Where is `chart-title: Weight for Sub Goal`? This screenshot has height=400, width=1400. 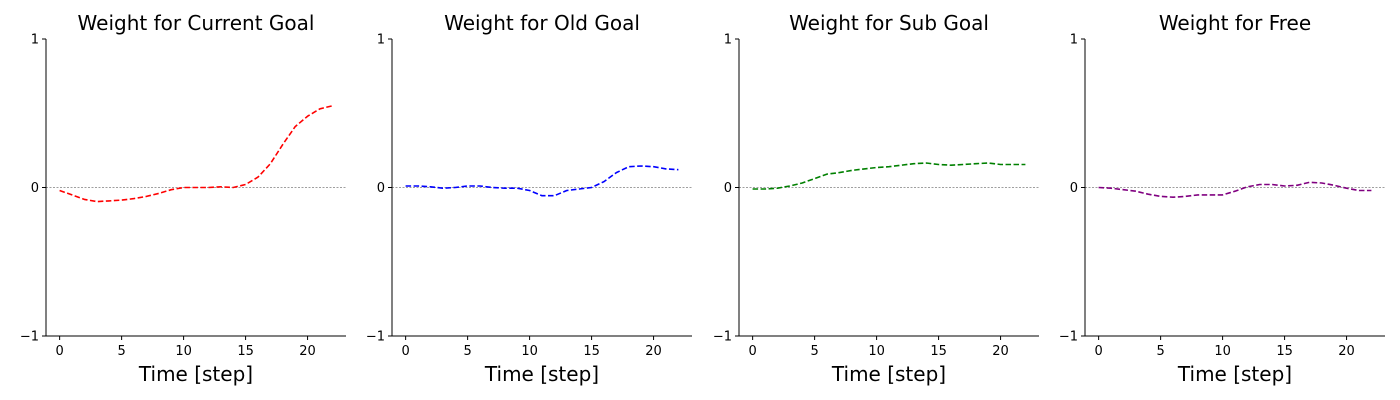
chart-title: Weight for Sub Goal is located at coordinates (889, 23).